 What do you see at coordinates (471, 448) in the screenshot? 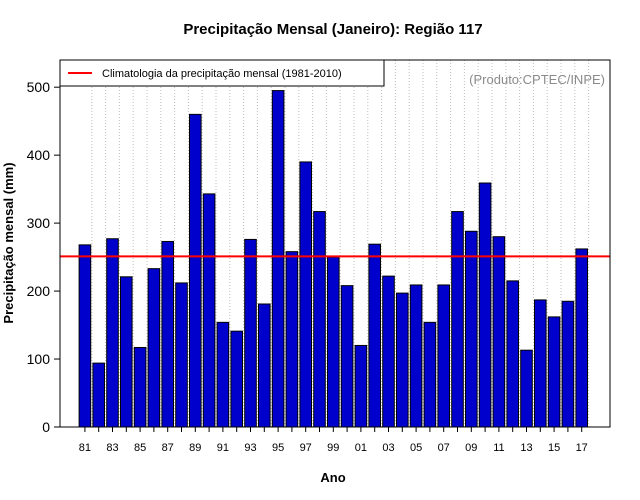
I see `x-tick-label-09: 09` at bounding box center [471, 448].